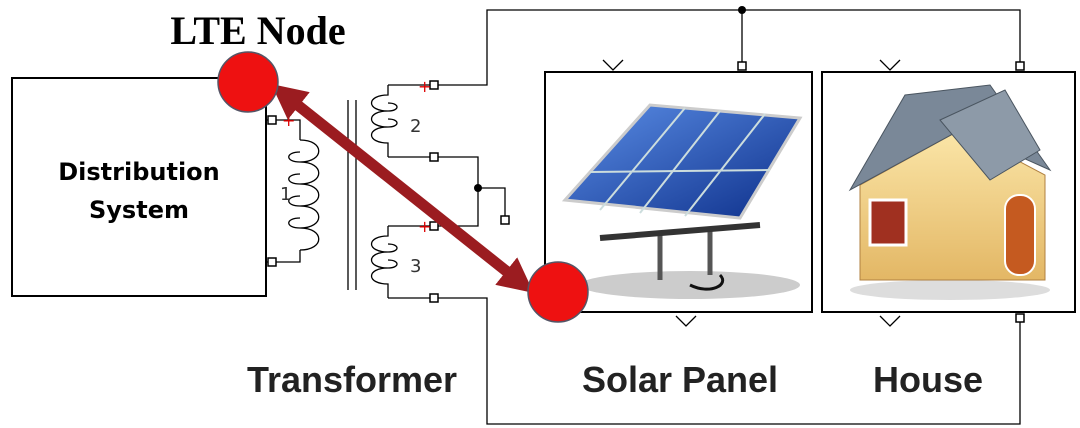 The height and width of the screenshot is (428, 1080). What do you see at coordinates (139, 187) in the screenshot?
I see `distribution-box` at bounding box center [139, 187].